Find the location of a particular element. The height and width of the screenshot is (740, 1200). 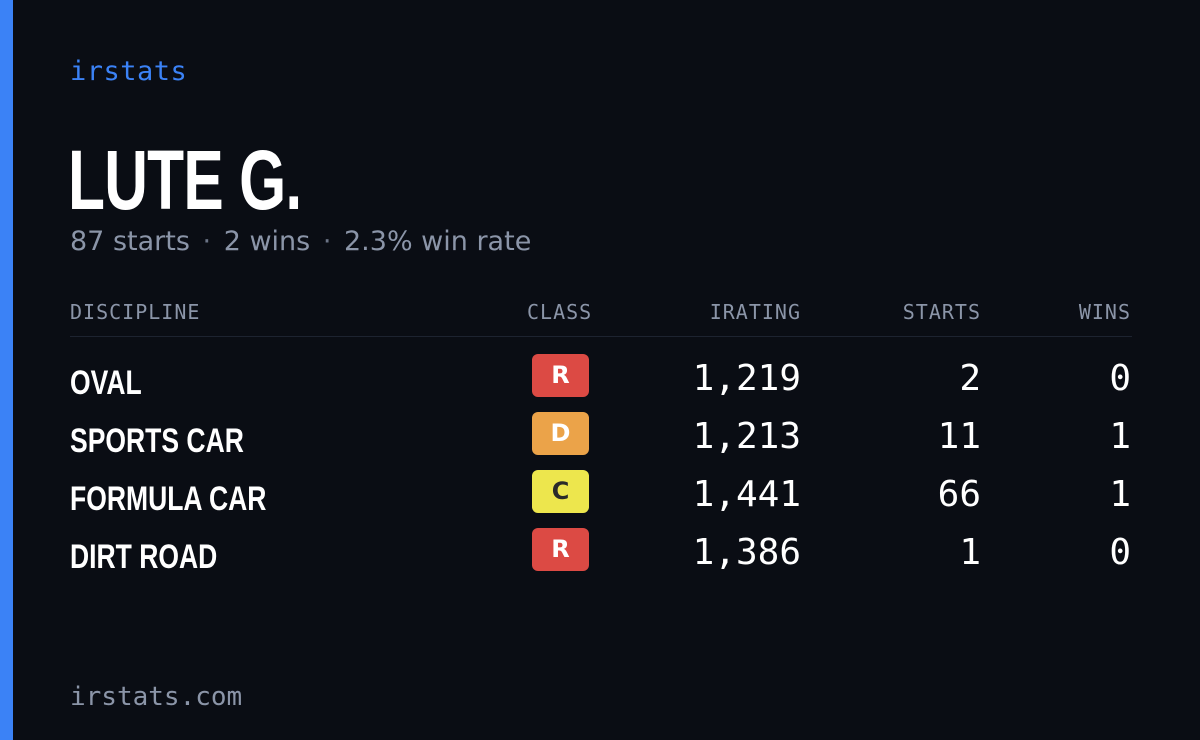

driver-summary: 87 starts · 2 wins · 2.3% win rate is located at coordinates (300, 241).